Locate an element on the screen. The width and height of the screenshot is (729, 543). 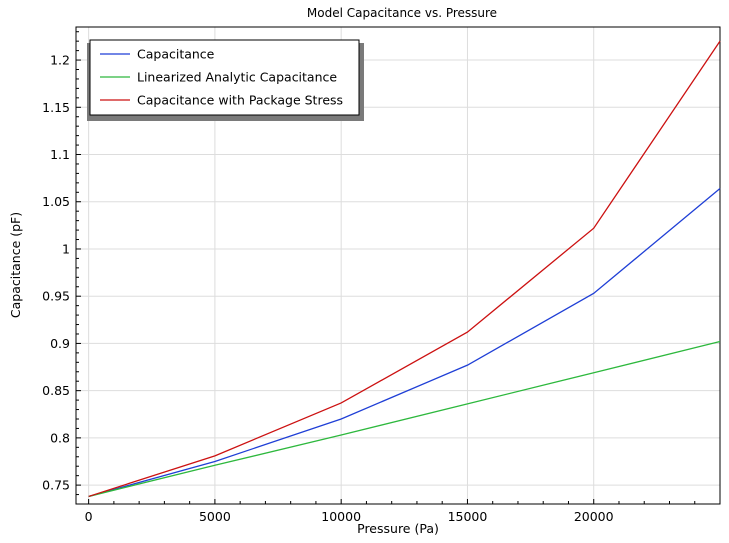
chart-title: Model Capacitance vs. Pressure is located at coordinates (402, 13).